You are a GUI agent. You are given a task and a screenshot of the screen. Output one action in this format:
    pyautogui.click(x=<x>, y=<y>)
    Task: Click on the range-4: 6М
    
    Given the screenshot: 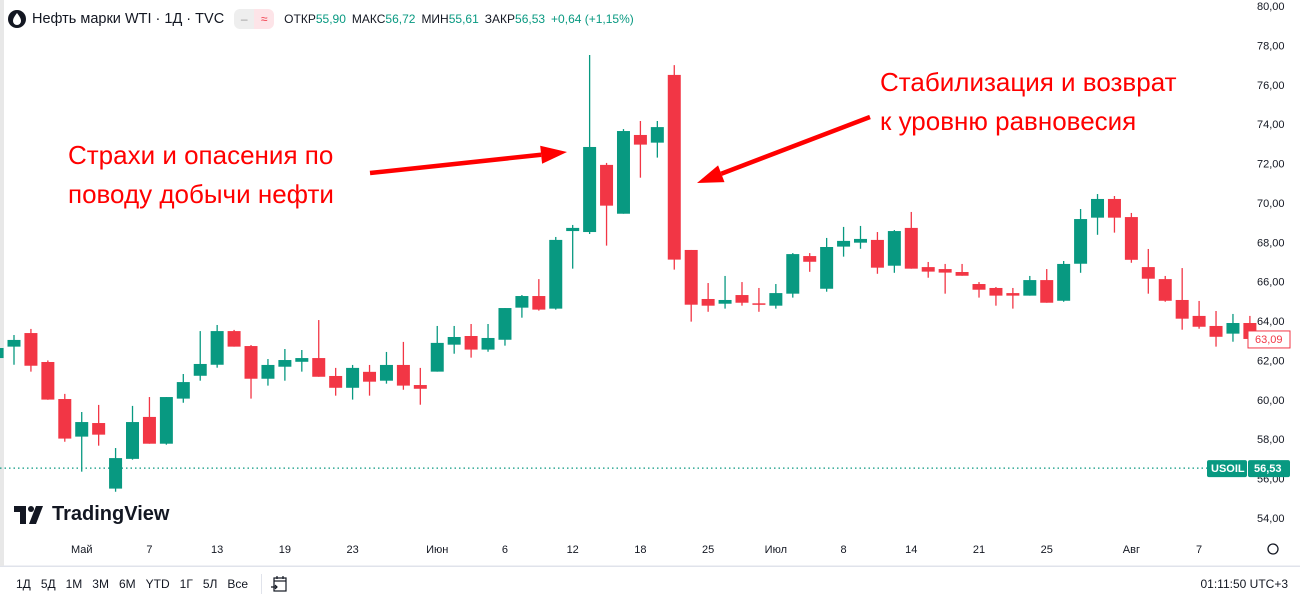 What is the action you would take?
    pyautogui.click(x=127, y=583)
    